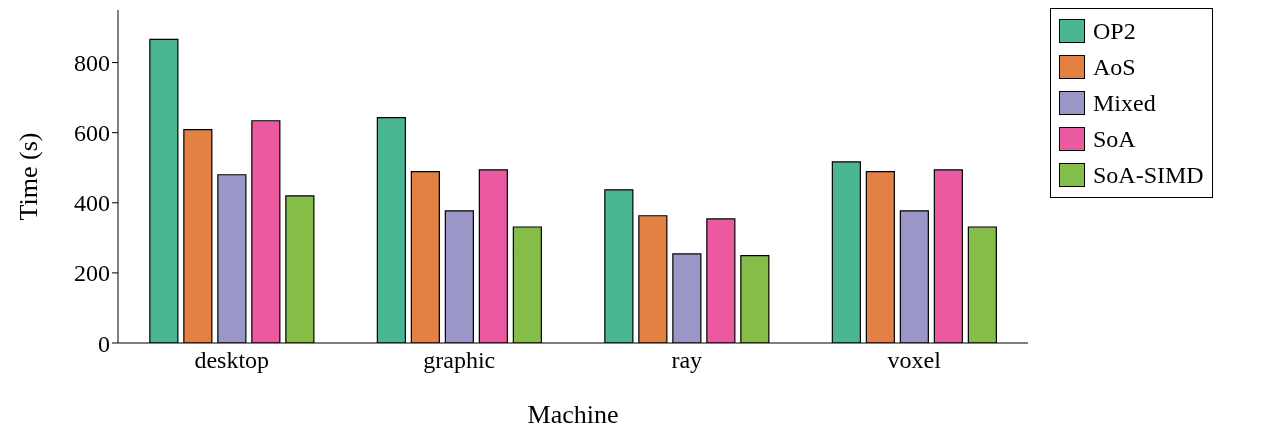 Image resolution: width=1268 pixels, height=445 pixels. Describe the element at coordinates (573, 414) in the screenshot. I see `x-axis-title: Machine` at that location.